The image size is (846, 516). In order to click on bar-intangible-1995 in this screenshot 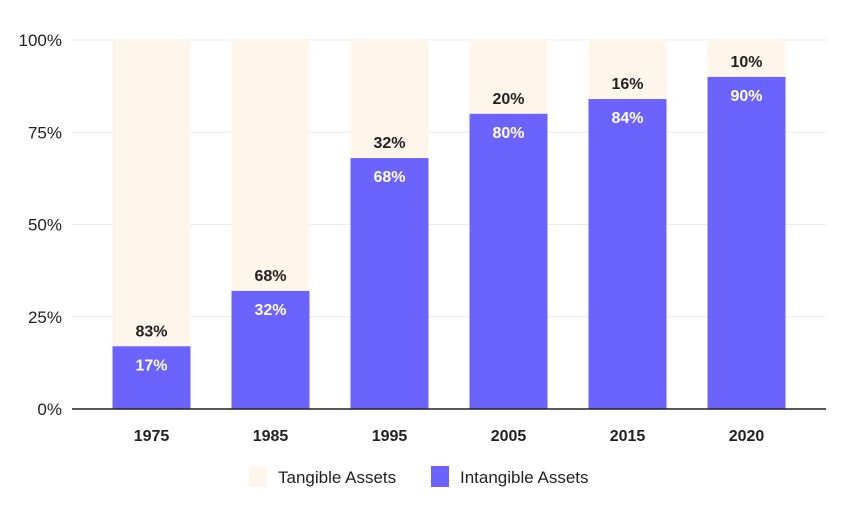, I will do `click(389, 283)`.